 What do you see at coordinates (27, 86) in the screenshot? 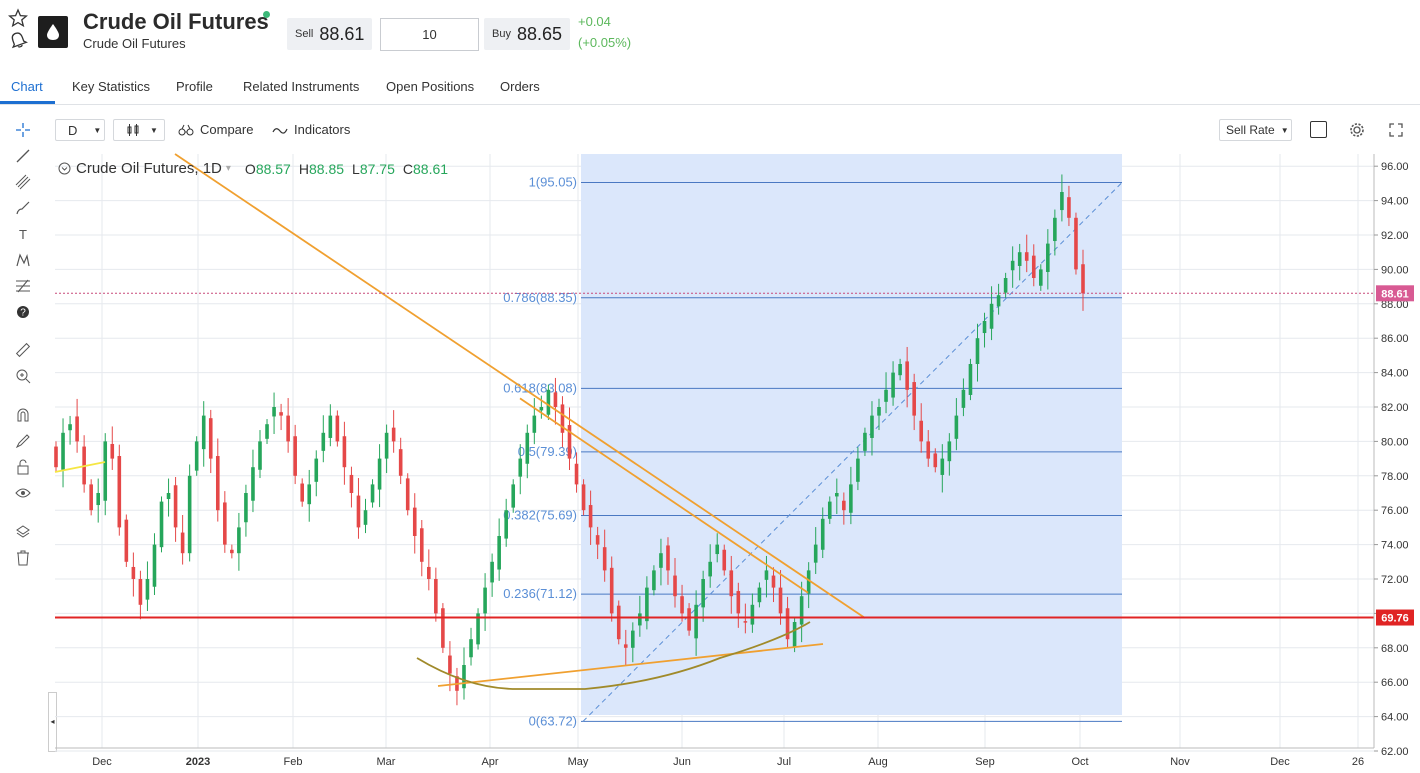
I see `tab-chart: Chart` at bounding box center [27, 86].